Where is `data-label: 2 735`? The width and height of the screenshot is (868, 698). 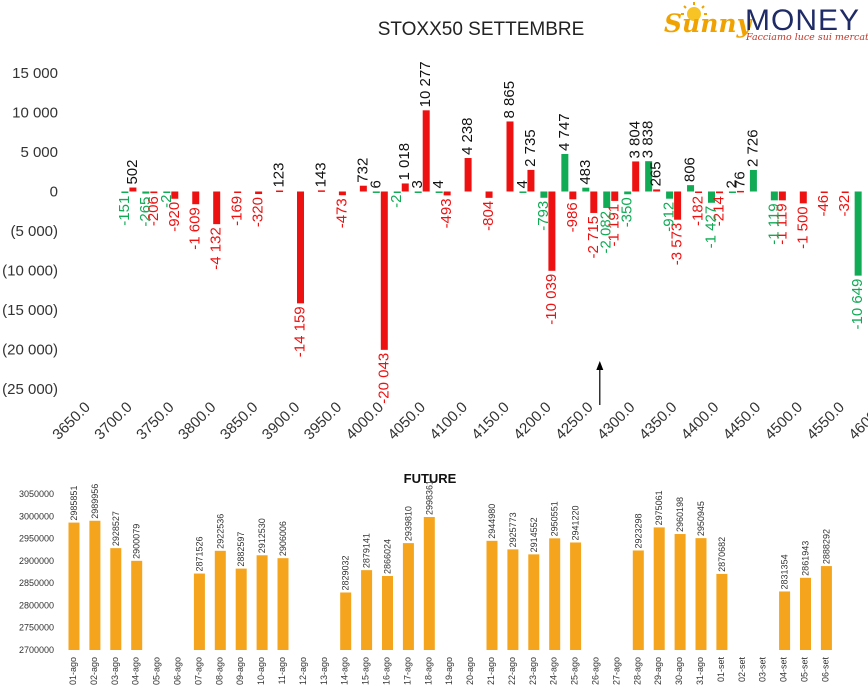 data-label: 2 735 is located at coordinates (530, 148).